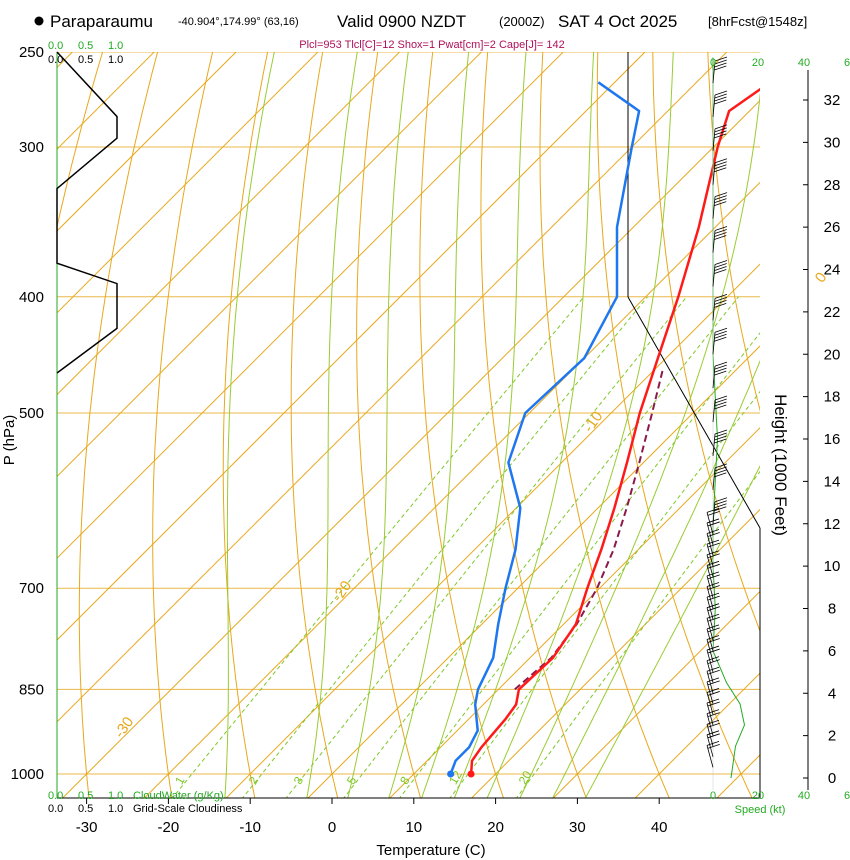 Image resolution: width=850 pixels, height=860 pixels. What do you see at coordinates (589, 530) in the screenshot?
I see `parcel-line` at bounding box center [589, 530].